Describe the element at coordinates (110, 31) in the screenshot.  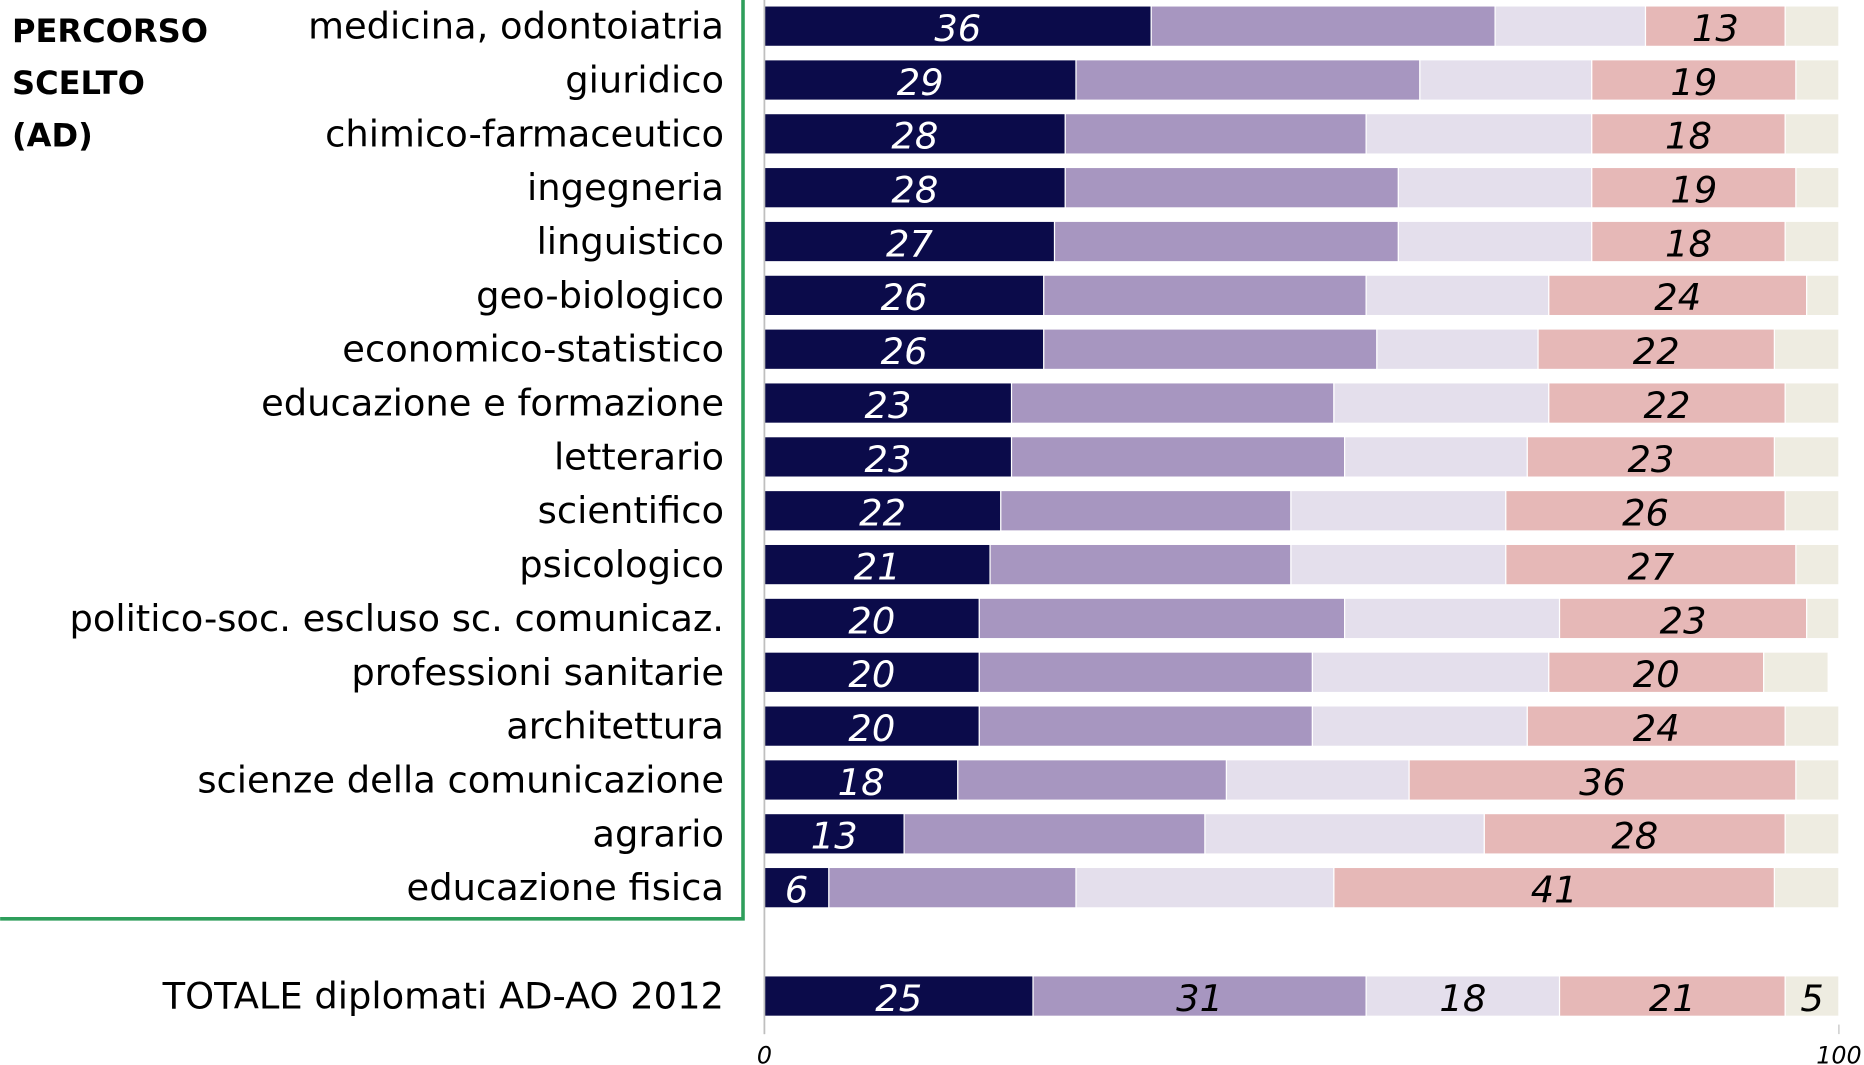
I see `group-label: PERCORSO` at that location.